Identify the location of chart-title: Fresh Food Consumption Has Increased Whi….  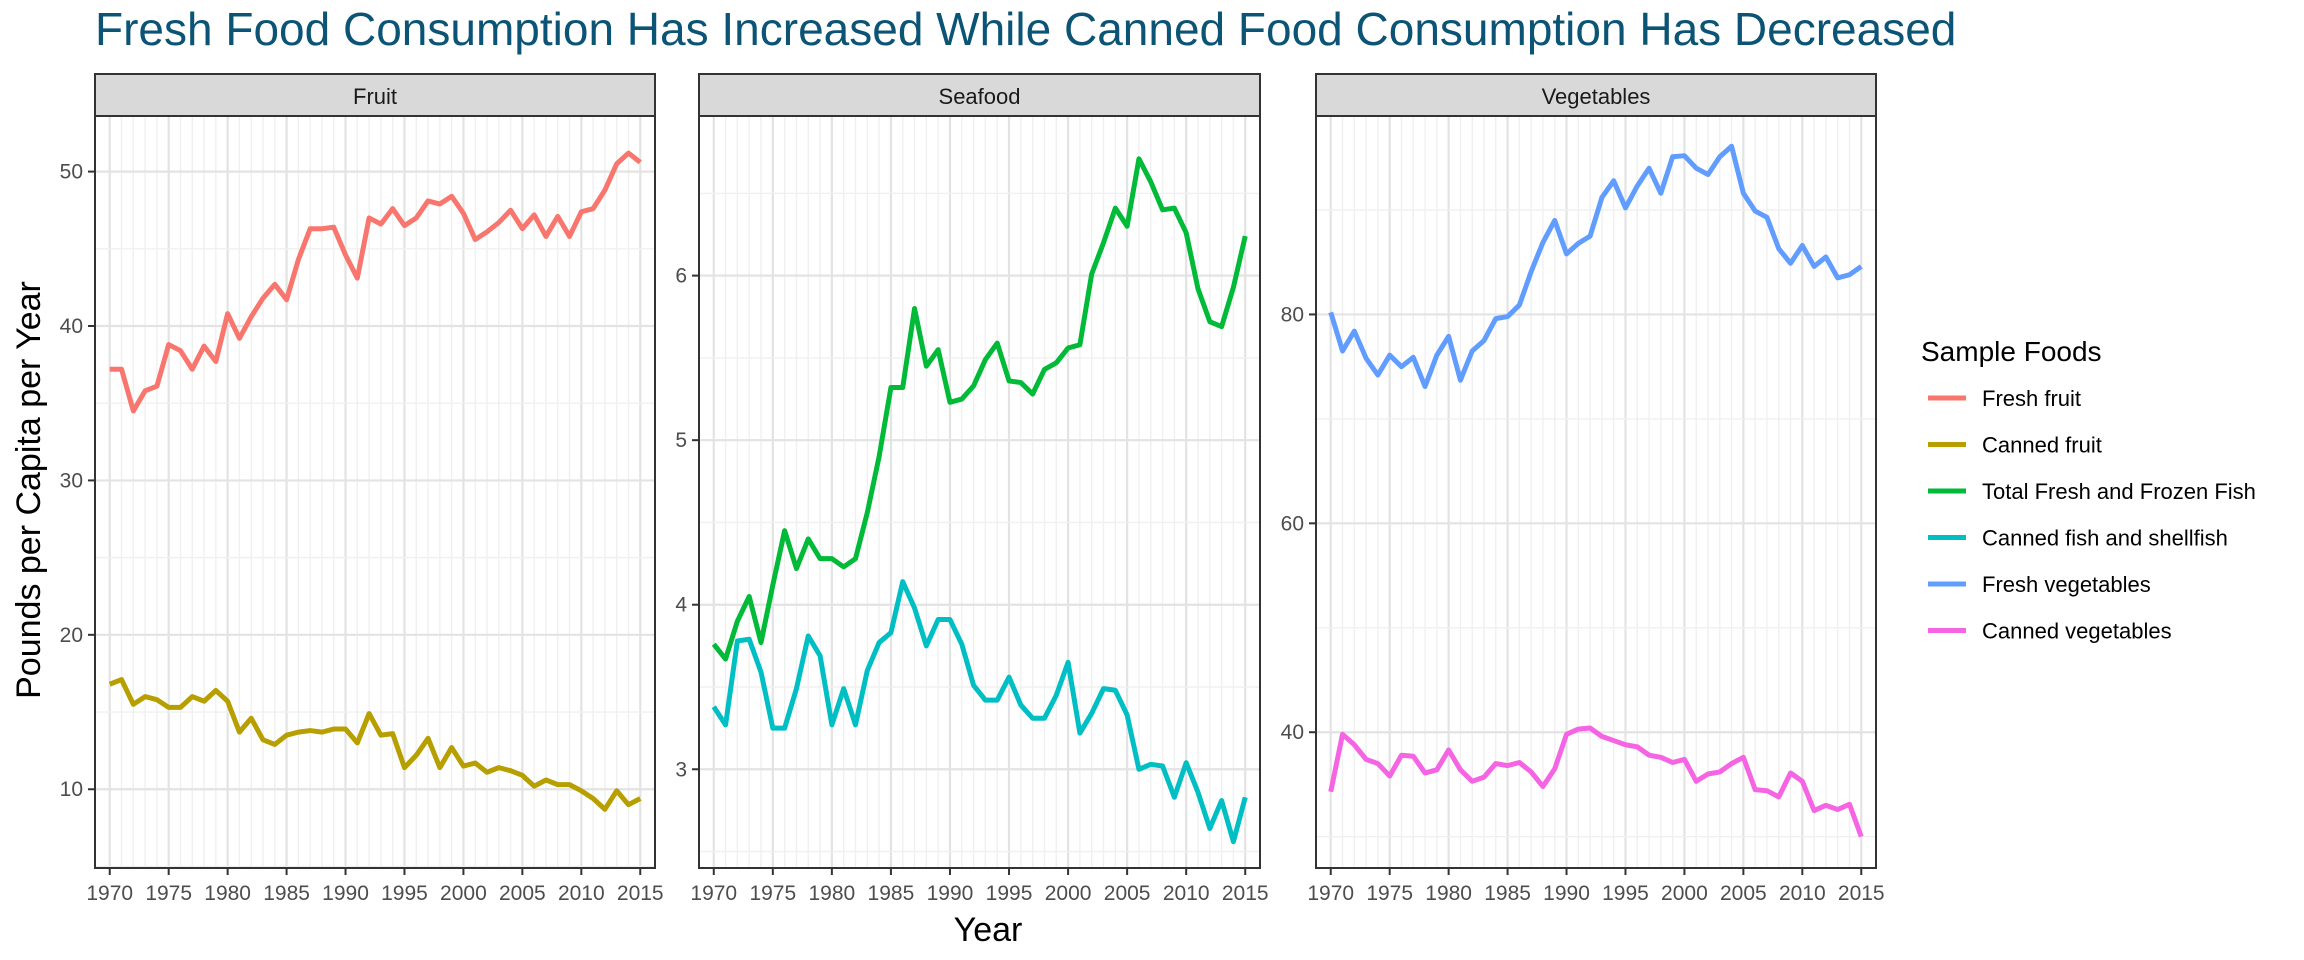
(1025, 29).